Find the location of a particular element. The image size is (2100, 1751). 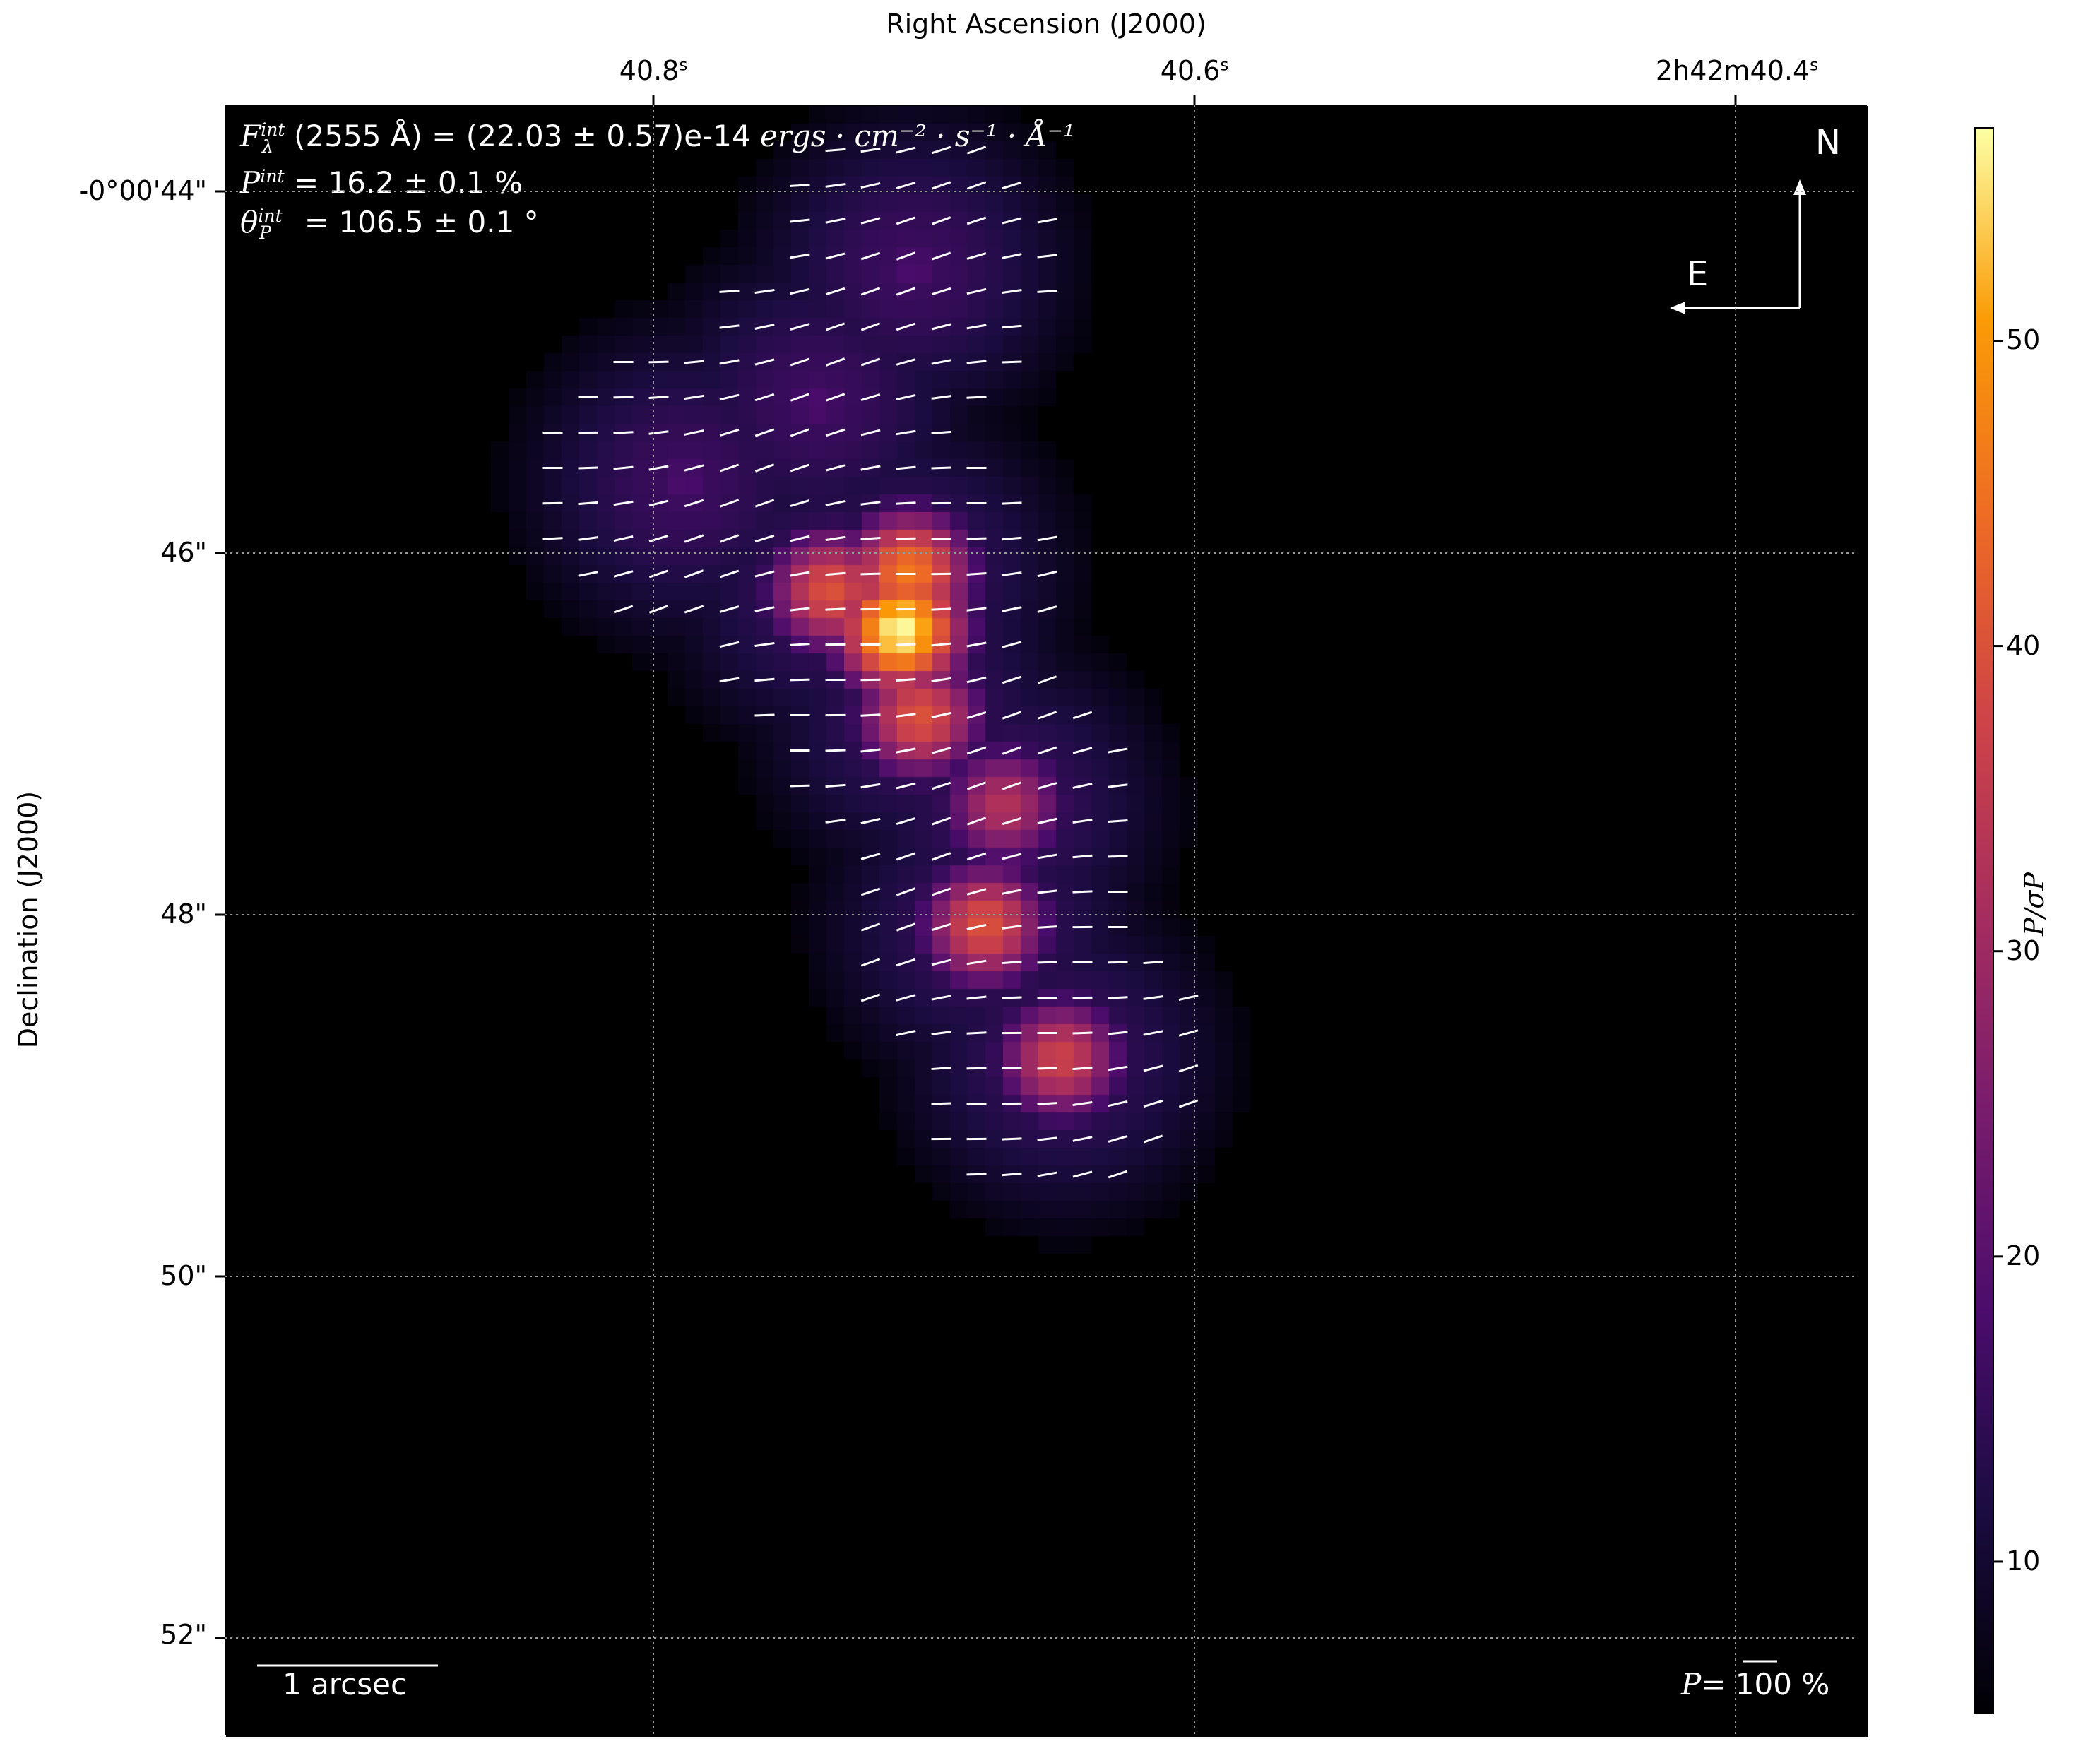

colorbar-tick-label: 10 is located at coordinates (2024, 1561).